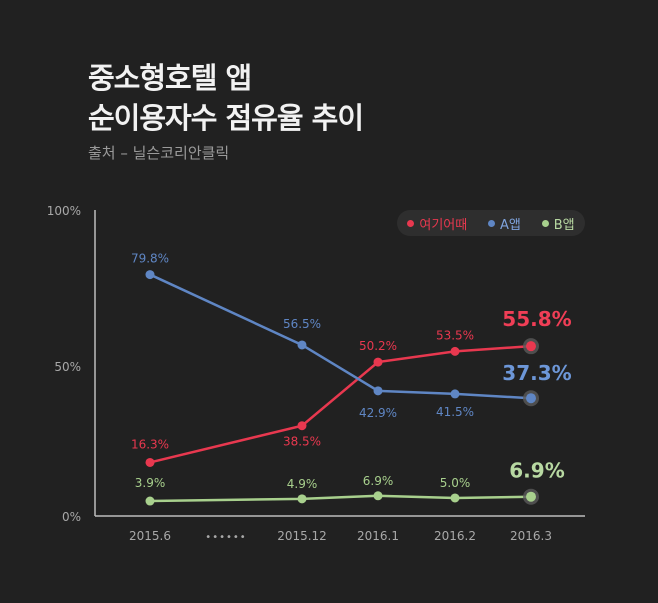 This screenshot has width=658, height=603. I want to click on y-tick-50: 50%, so click(67, 367).